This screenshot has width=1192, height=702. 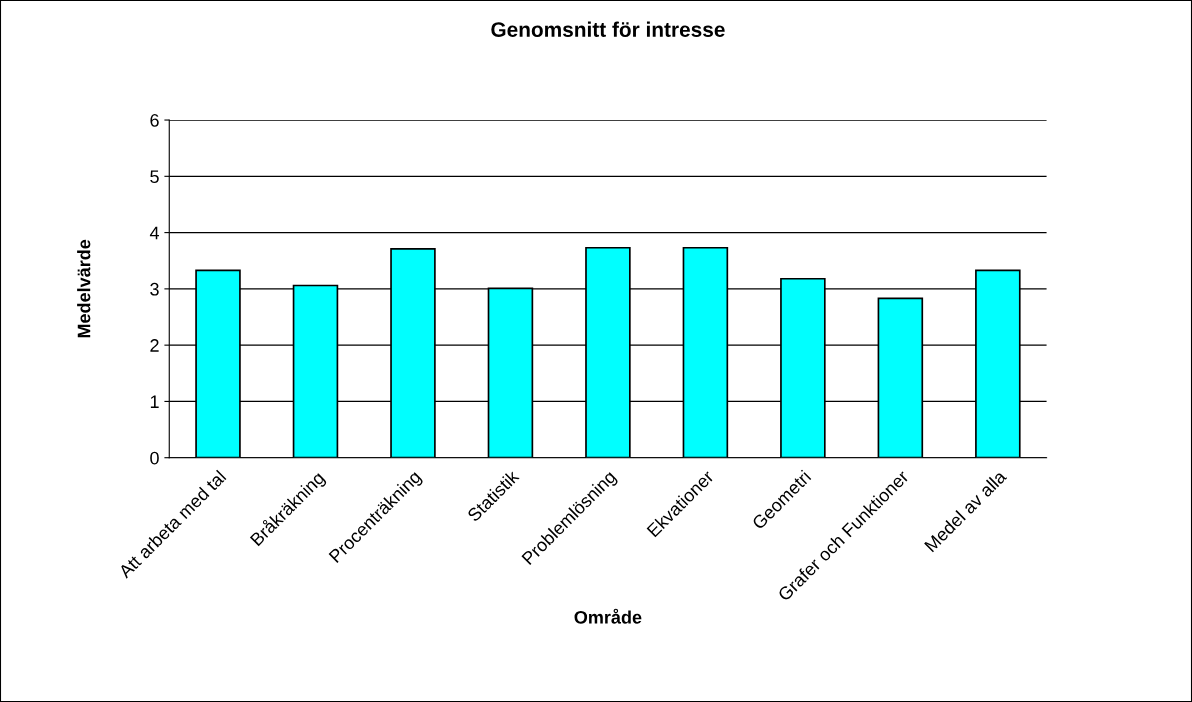 What do you see at coordinates (154, 233) in the screenshot?
I see `y-tick-label: 4` at bounding box center [154, 233].